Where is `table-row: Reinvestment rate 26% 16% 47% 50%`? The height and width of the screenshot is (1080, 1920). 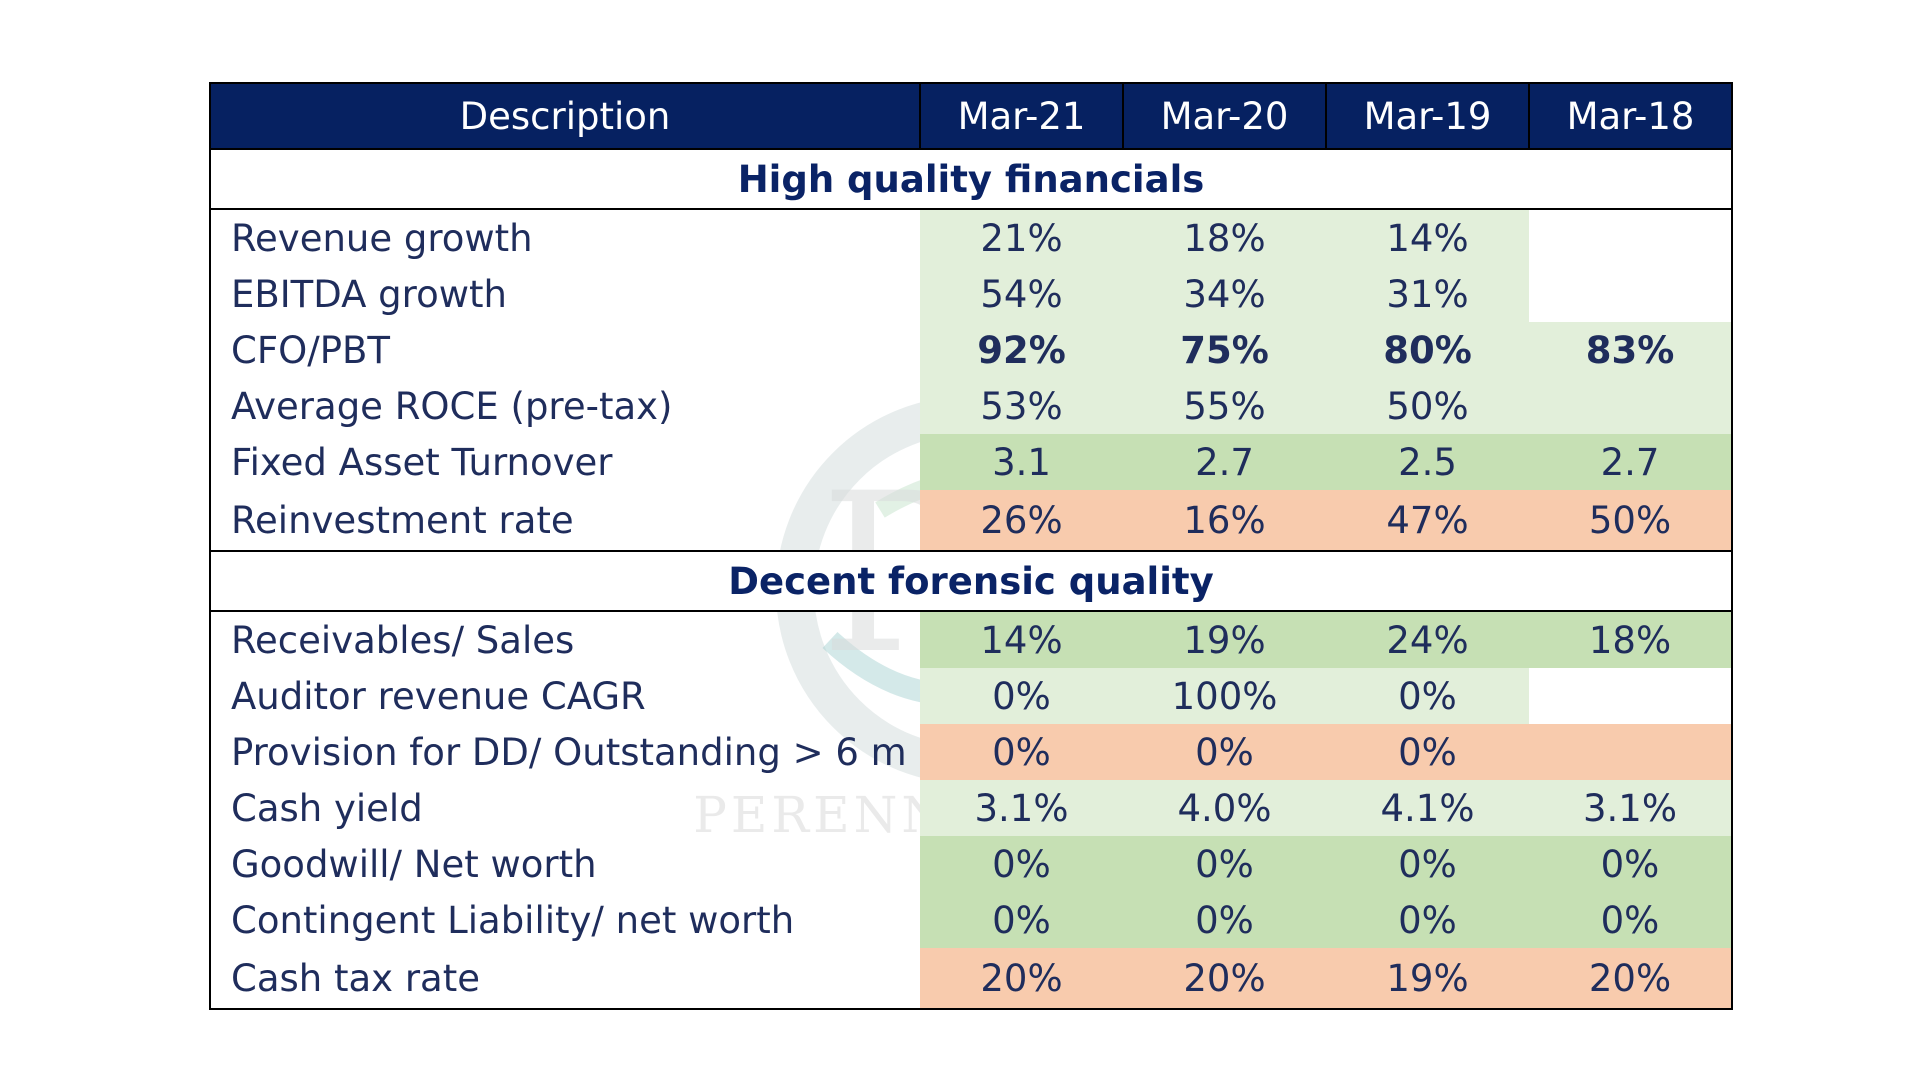
table-row: Reinvestment rate 26% 16% 47% 50% is located at coordinates (971, 520).